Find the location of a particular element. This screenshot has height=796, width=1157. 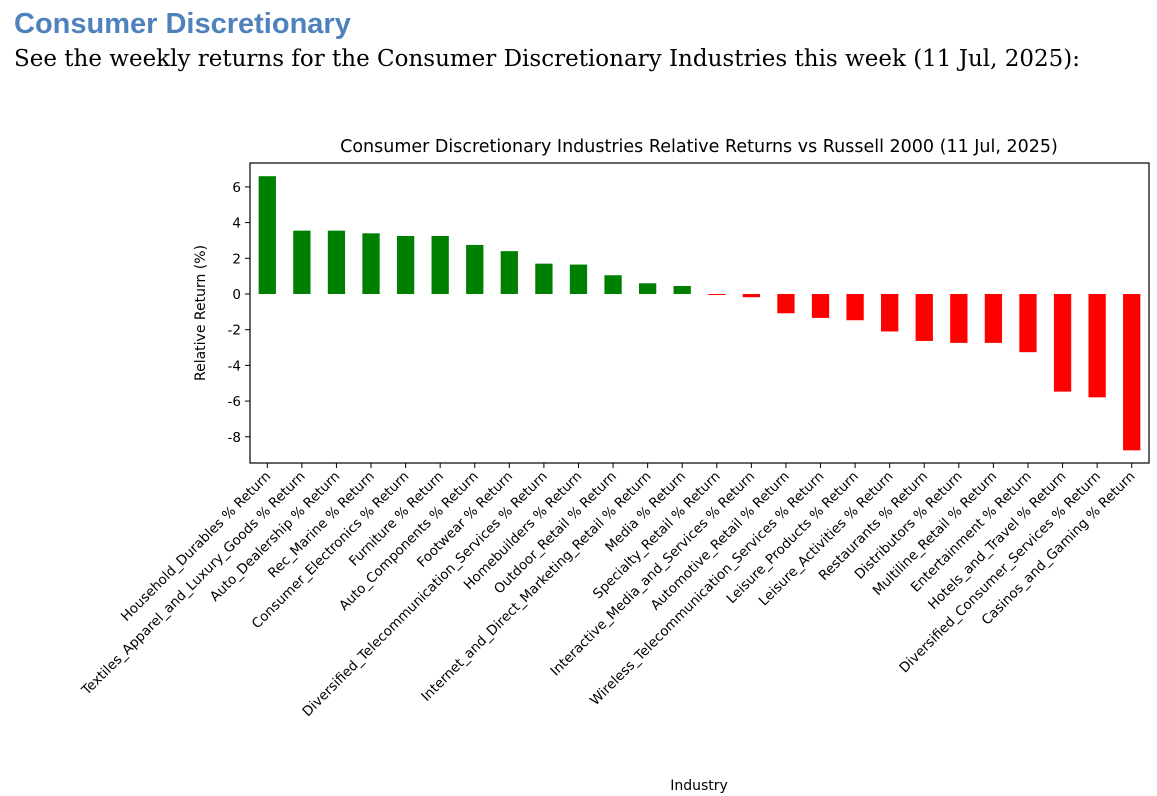

x-axis-label: Industry is located at coordinates (699, 786).